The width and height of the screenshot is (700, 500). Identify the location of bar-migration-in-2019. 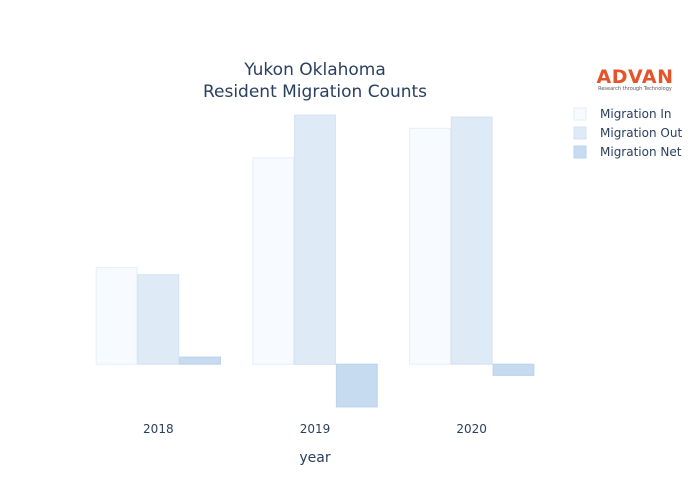
(273, 261).